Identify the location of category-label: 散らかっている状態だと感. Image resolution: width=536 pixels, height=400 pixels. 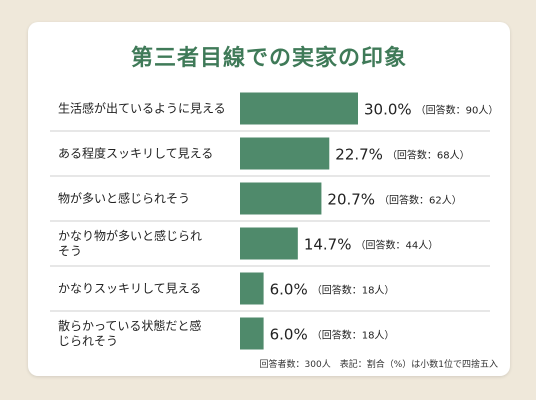
(129, 325).